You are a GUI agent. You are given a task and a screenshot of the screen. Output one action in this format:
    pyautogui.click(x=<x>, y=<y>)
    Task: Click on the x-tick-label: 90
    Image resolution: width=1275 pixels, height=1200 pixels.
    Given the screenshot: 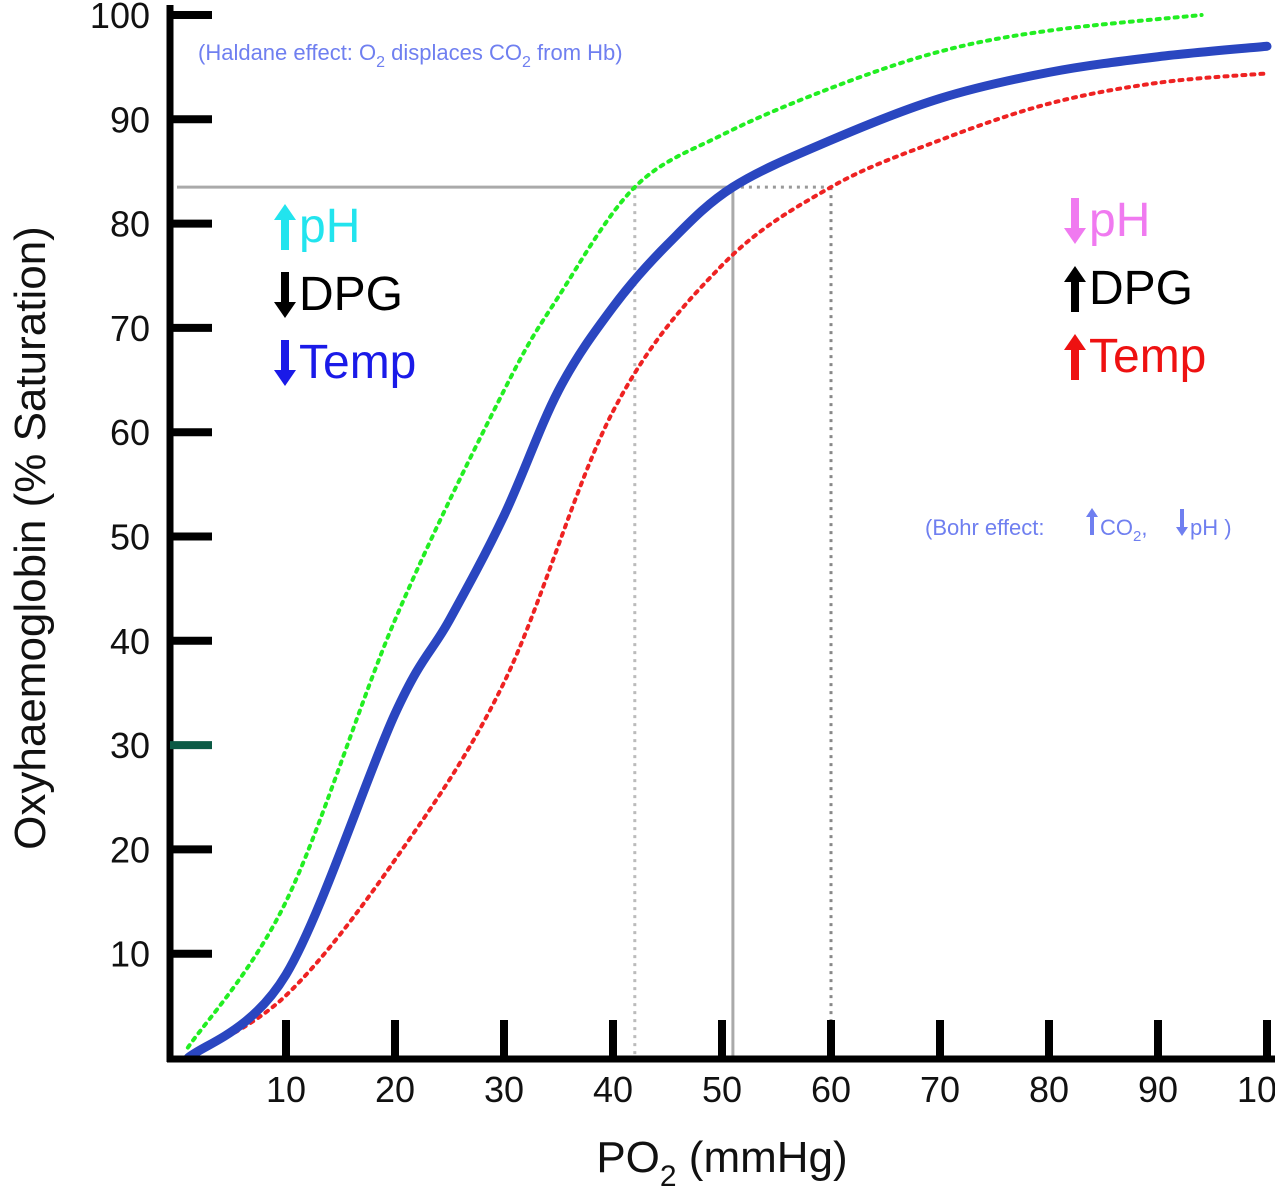 What is the action you would take?
    pyautogui.click(x=1158, y=1089)
    